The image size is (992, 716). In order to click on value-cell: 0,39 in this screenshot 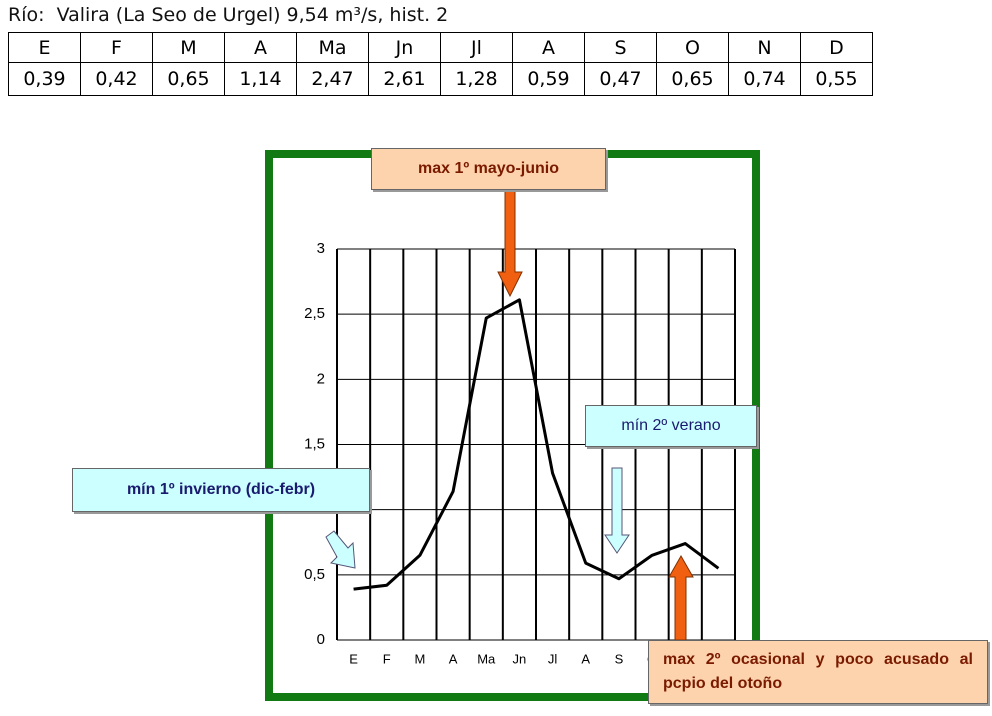, I will do `click(44, 79)`.